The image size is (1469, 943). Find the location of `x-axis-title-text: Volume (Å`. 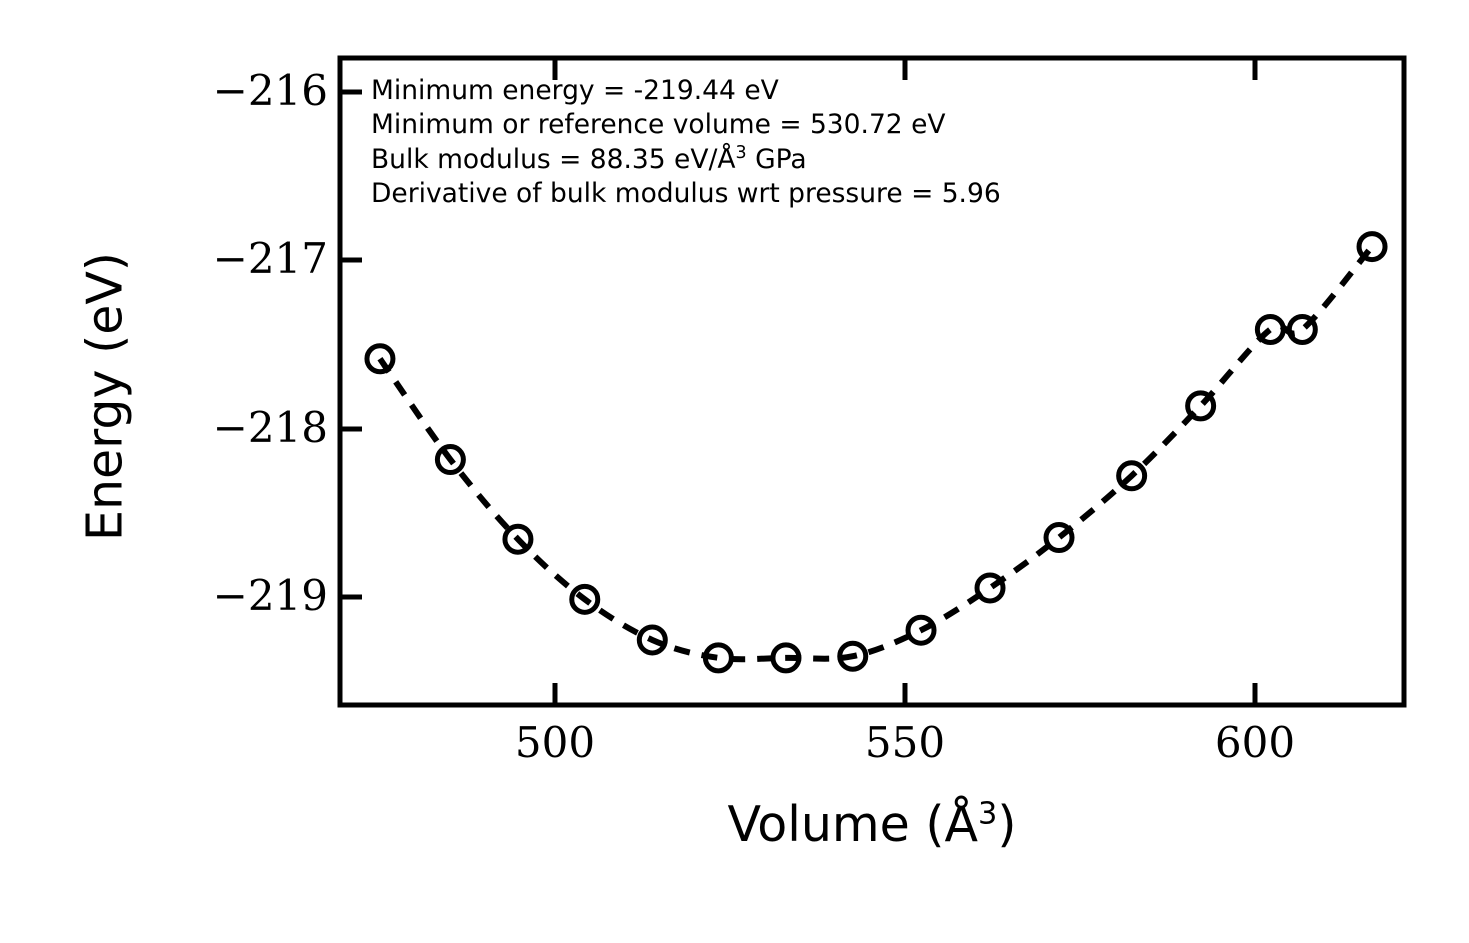

x-axis-title-text: Volume (Å is located at coordinates (852, 824).